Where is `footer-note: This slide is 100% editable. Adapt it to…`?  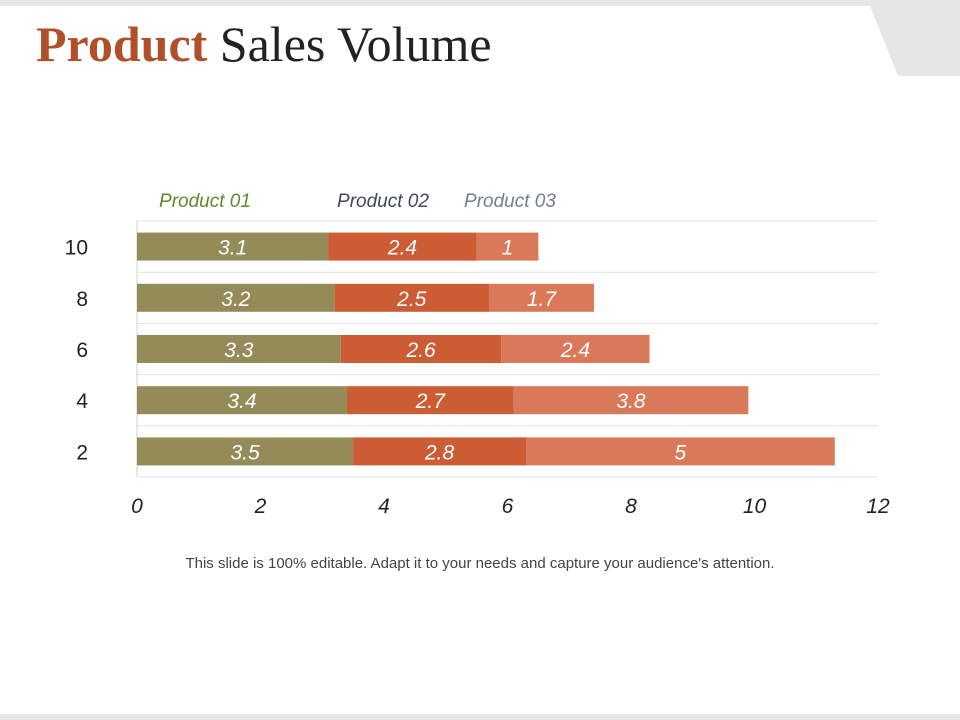
footer-note: This slide is 100% editable. Adapt it to… is located at coordinates (480, 563).